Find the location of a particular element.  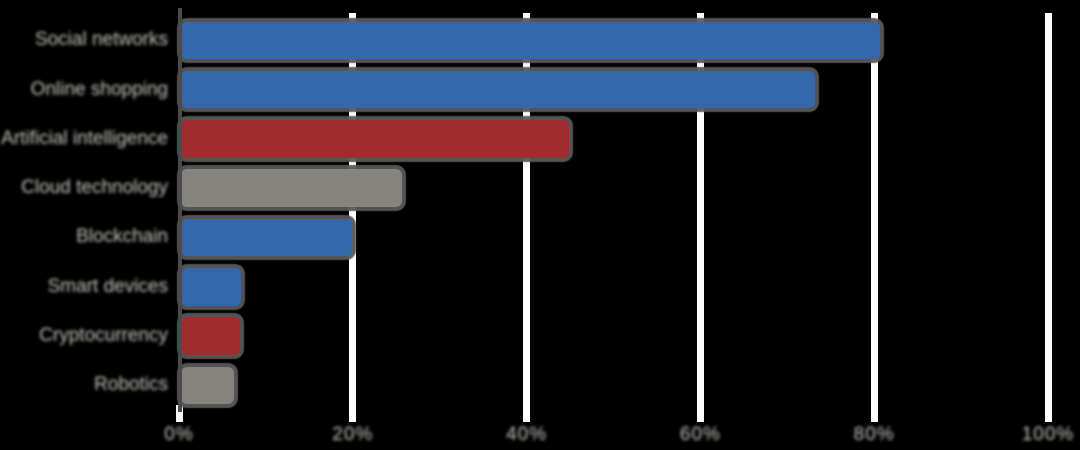

category-label: Smart devices is located at coordinates (107, 286).